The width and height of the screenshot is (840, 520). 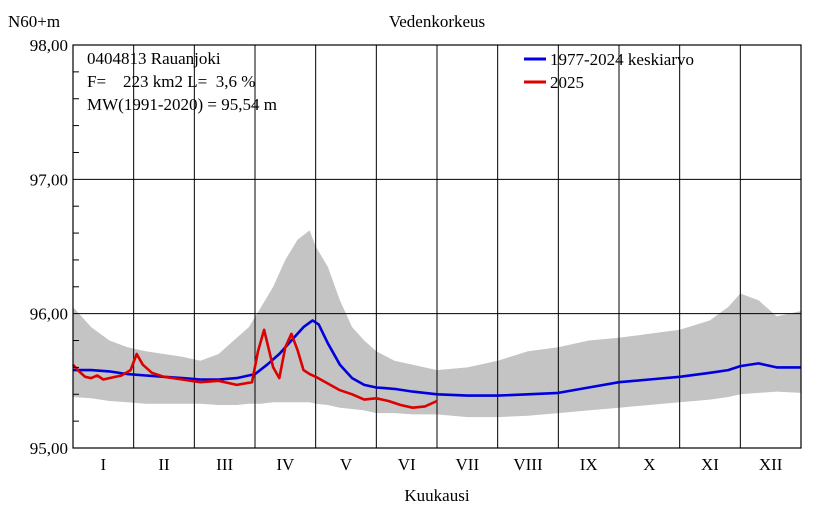 I want to click on y-tick-label: 98,00, so click(x=49, y=45).